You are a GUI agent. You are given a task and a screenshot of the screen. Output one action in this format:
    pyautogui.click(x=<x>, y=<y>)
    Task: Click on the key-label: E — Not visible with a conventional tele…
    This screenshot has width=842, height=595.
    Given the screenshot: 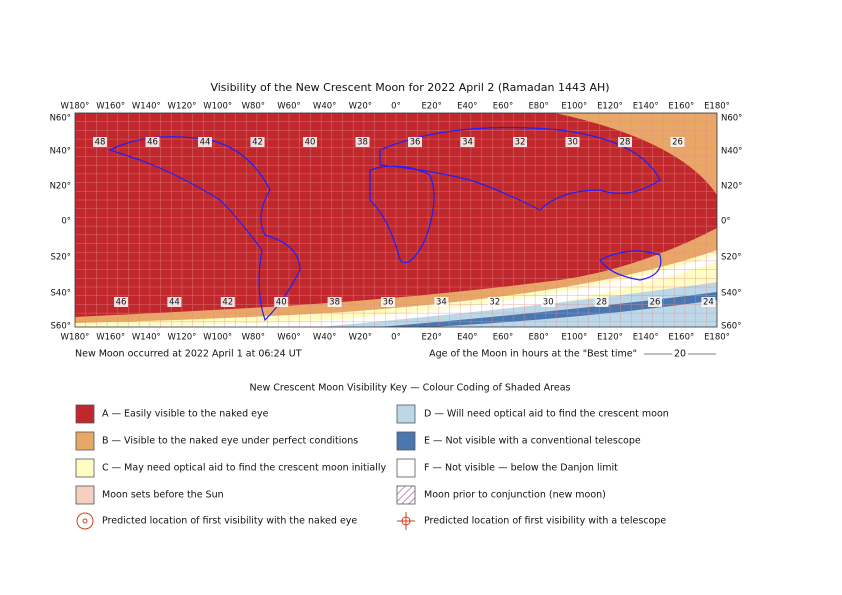 What is the action you would take?
    pyautogui.click(x=532, y=441)
    